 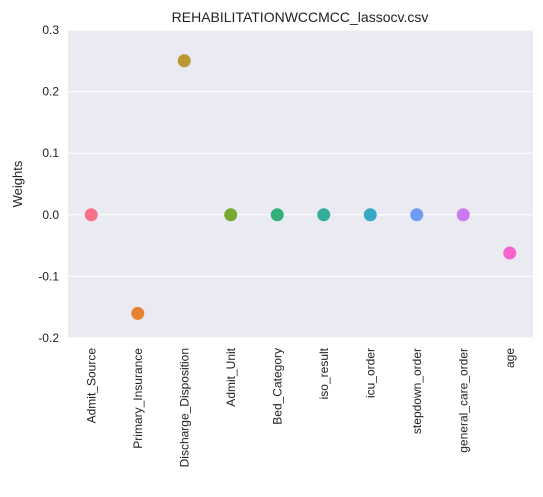 I want to click on x-tick-label: stepdown_order, so click(x=417, y=391).